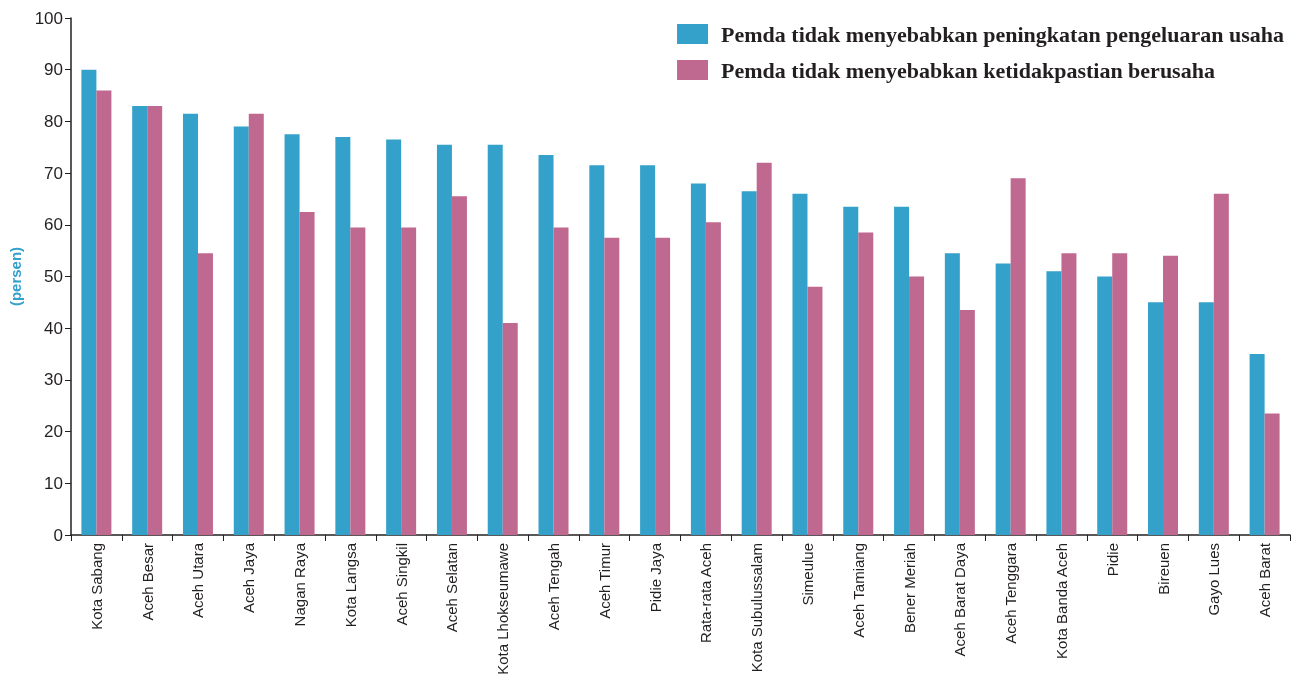 The height and width of the screenshot is (687, 1299). What do you see at coordinates (452, 588) in the screenshot?
I see `x-tick-label: Aceh Selatan` at bounding box center [452, 588].